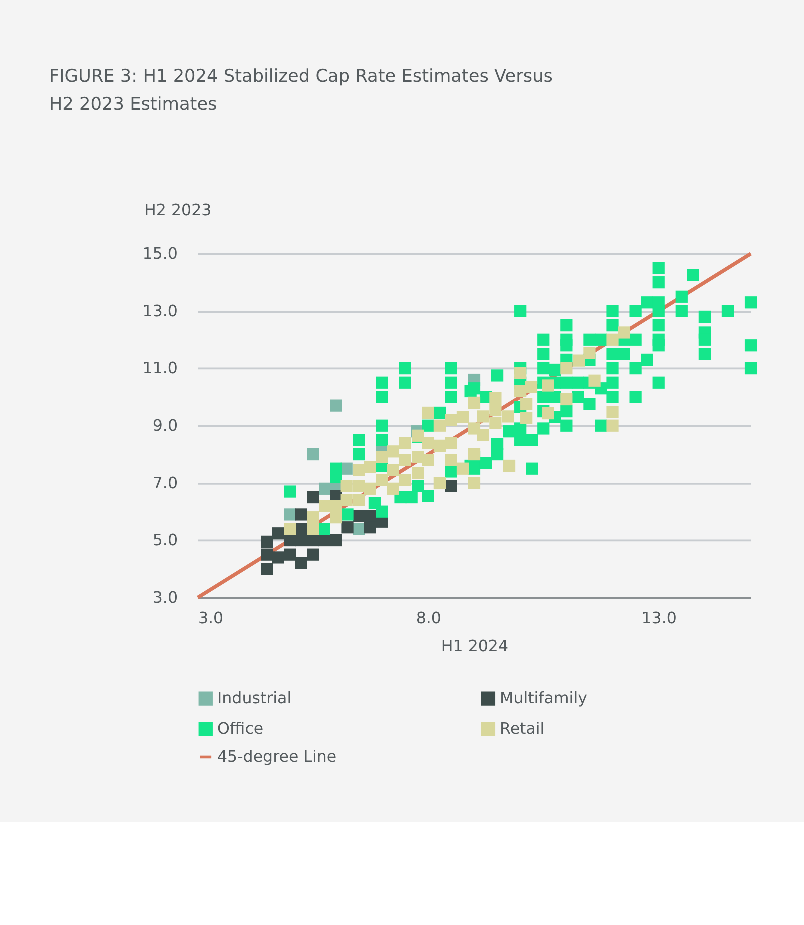 Image resolution: width=804 pixels, height=925 pixels. What do you see at coordinates (429, 618) in the screenshot?
I see `x-tick-label: 8.0` at bounding box center [429, 618].